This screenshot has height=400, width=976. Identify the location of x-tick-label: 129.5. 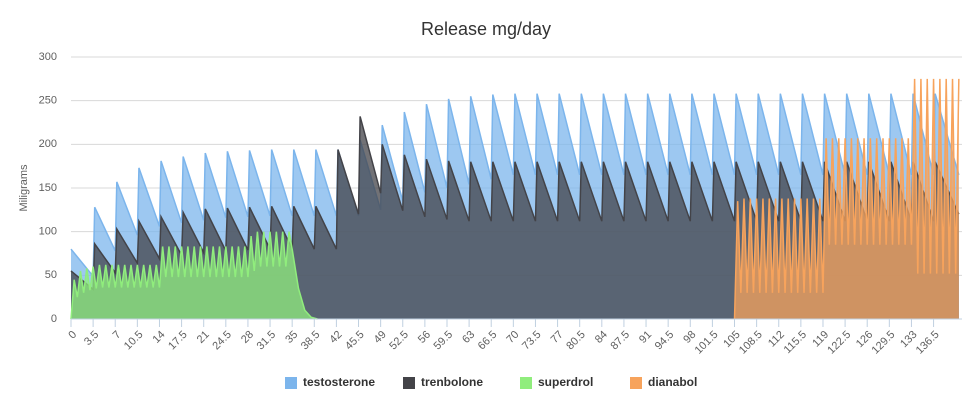
(884, 343).